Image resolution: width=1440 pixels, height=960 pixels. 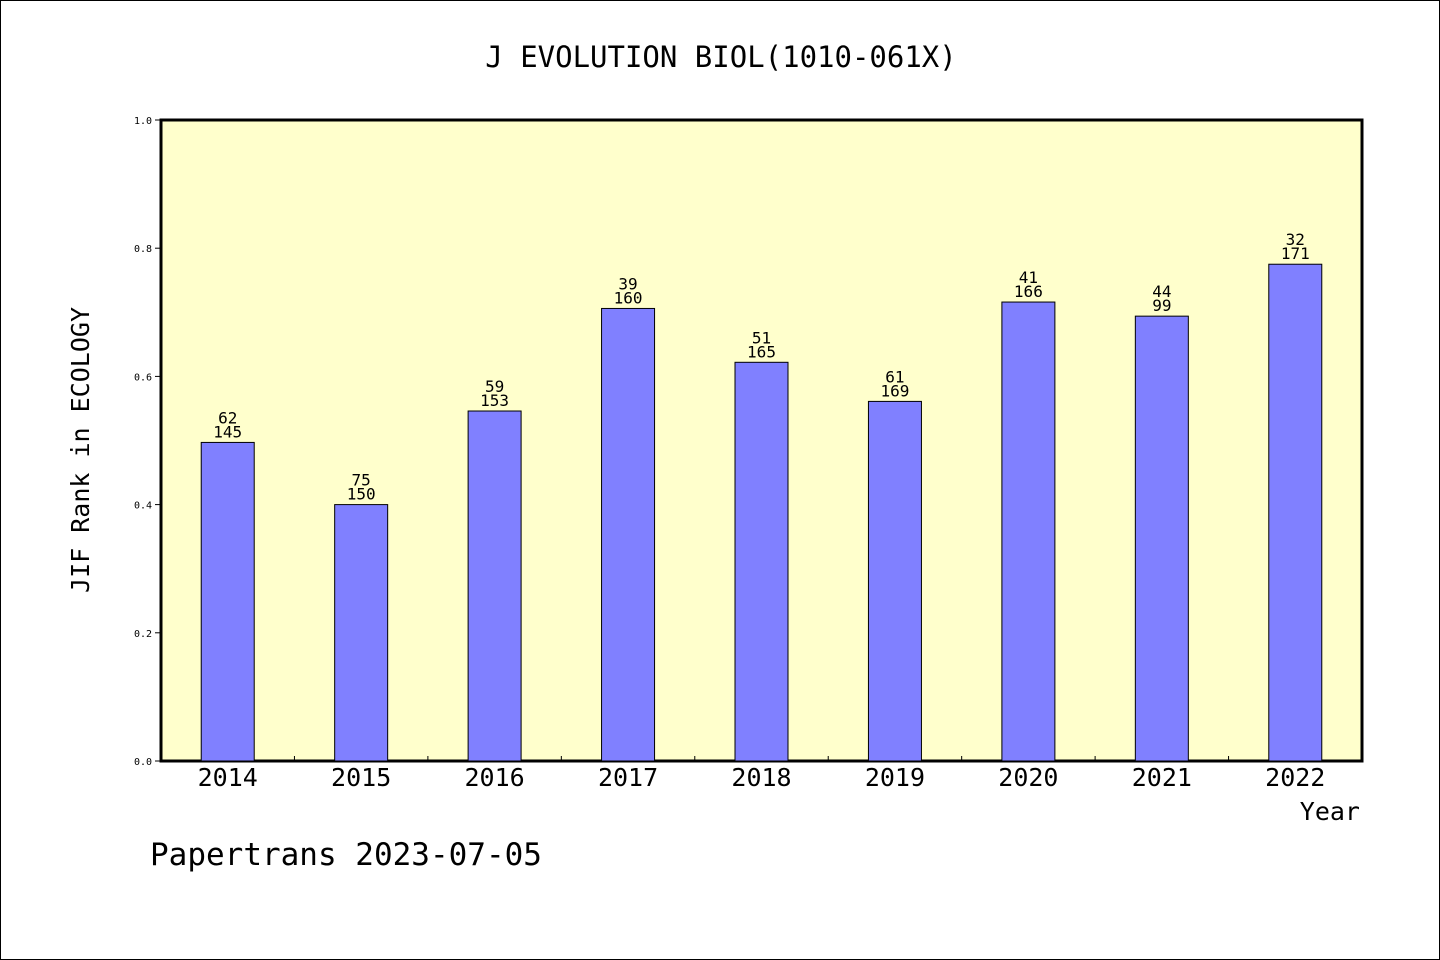 What do you see at coordinates (147, 442) in the screenshot?
I see `y-axis: 0.0 0.2 0.4 0.6 0.8 1.0` at bounding box center [147, 442].